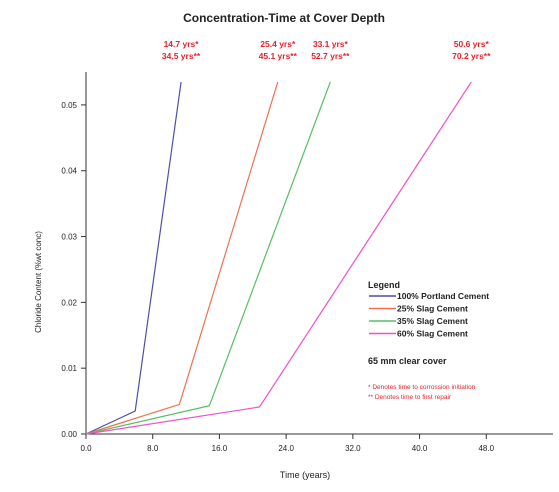 The width and height of the screenshot is (559, 492). What do you see at coordinates (432, 321) in the screenshot?
I see `legend-entry: 35% Slag Cement` at bounding box center [432, 321].